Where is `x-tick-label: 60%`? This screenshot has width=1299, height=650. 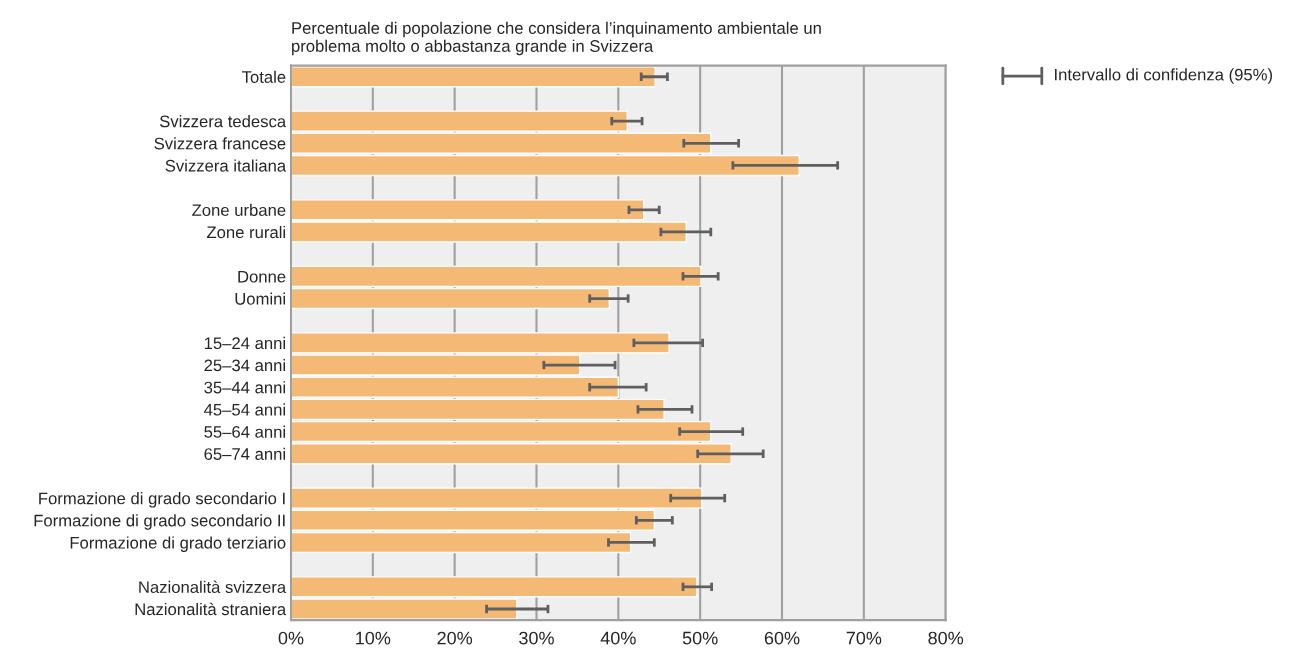
x-tick-label: 60% is located at coordinates (782, 638).